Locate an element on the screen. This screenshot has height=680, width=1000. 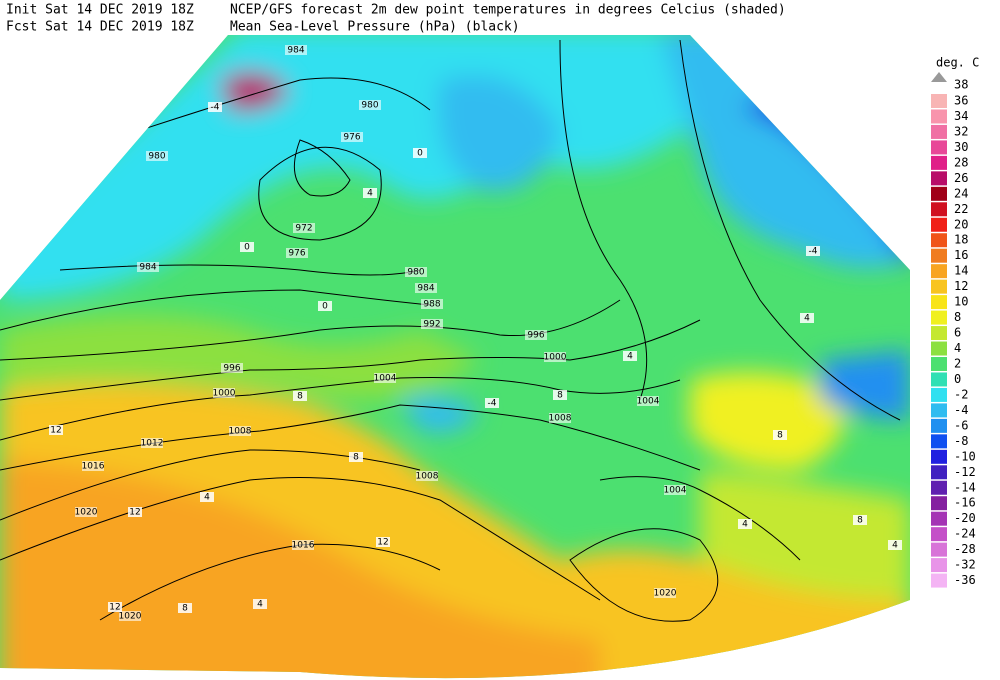
legend-label: 4 is located at coordinates (957, 348).